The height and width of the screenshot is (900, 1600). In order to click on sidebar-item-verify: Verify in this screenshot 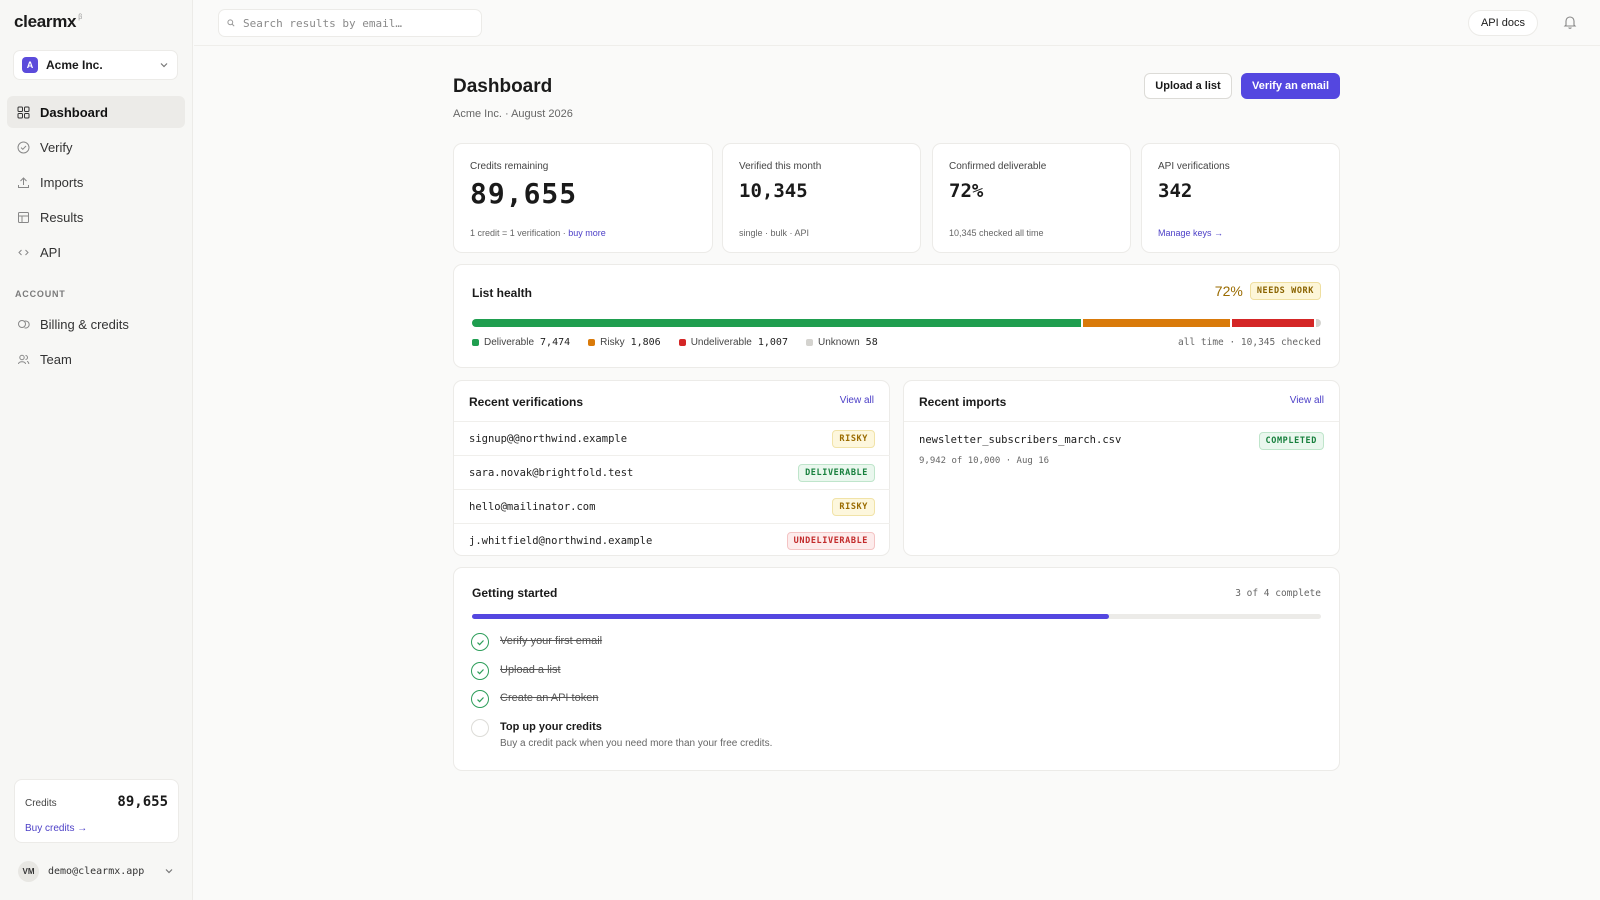, I will do `click(96, 147)`.